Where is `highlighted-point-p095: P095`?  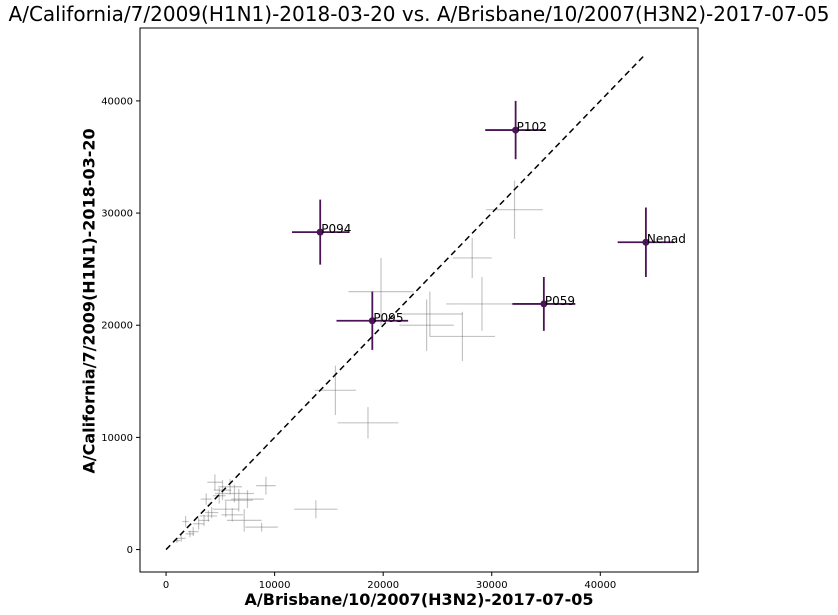
highlighted-point-p095: P095 is located at coordinates (372, 320).